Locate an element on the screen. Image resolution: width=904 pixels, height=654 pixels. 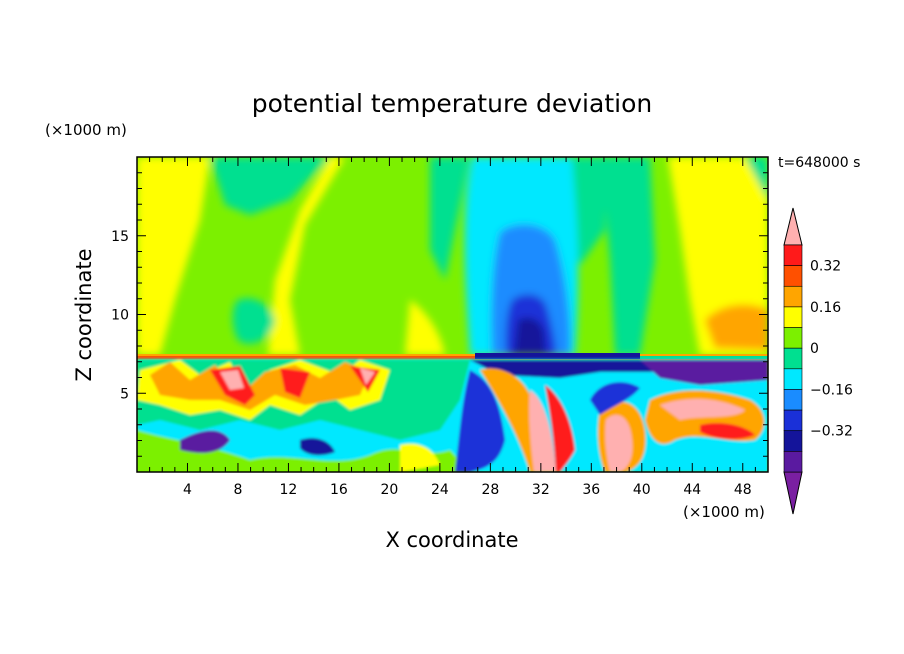
colorbar-max-arrow is located at coordinates (793, 226).